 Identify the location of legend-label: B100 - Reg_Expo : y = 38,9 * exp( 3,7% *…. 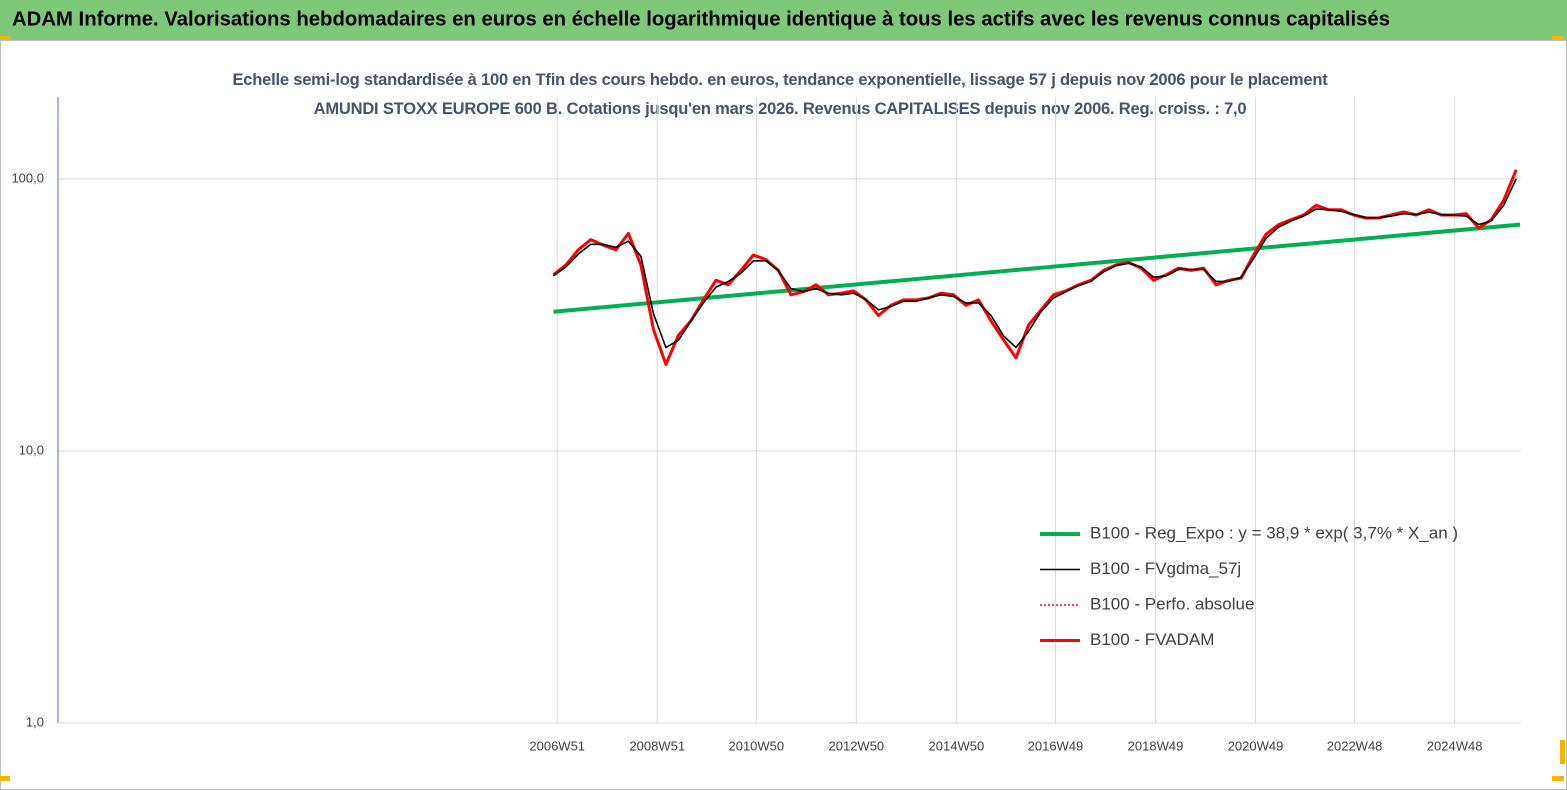
(1274, 532).